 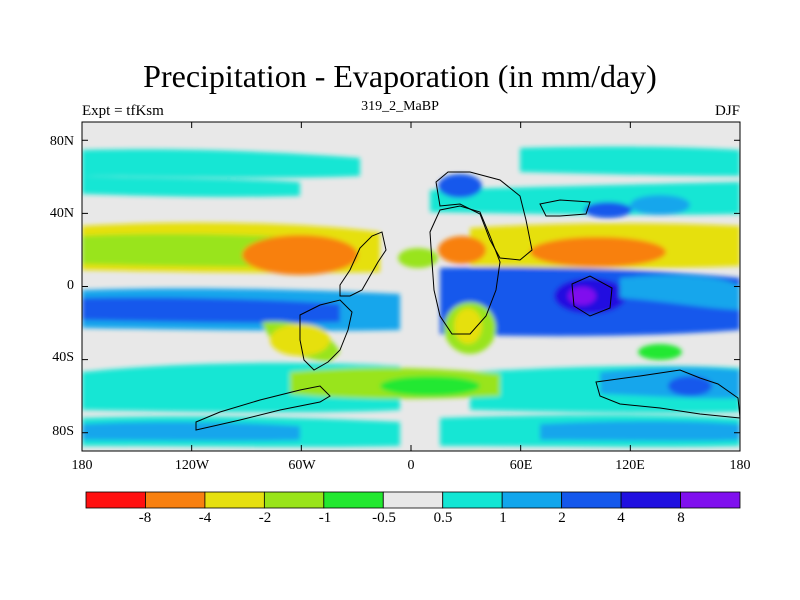 I want to click on colorbar-label: 8, so click(x=681, y=518).